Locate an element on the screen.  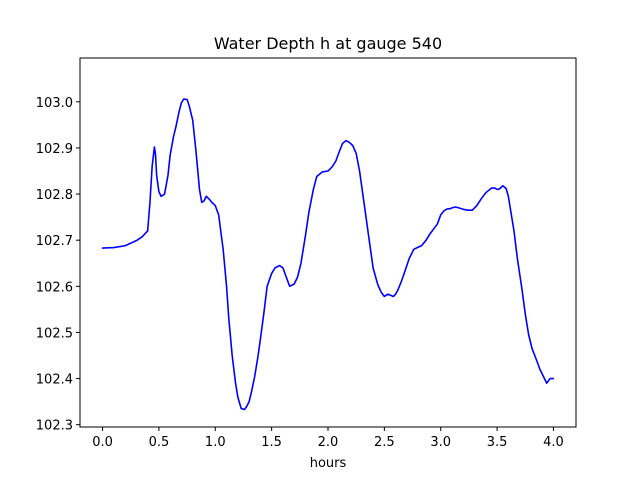
y-tick-label: 102.4 is located at coordinates (54, 380).